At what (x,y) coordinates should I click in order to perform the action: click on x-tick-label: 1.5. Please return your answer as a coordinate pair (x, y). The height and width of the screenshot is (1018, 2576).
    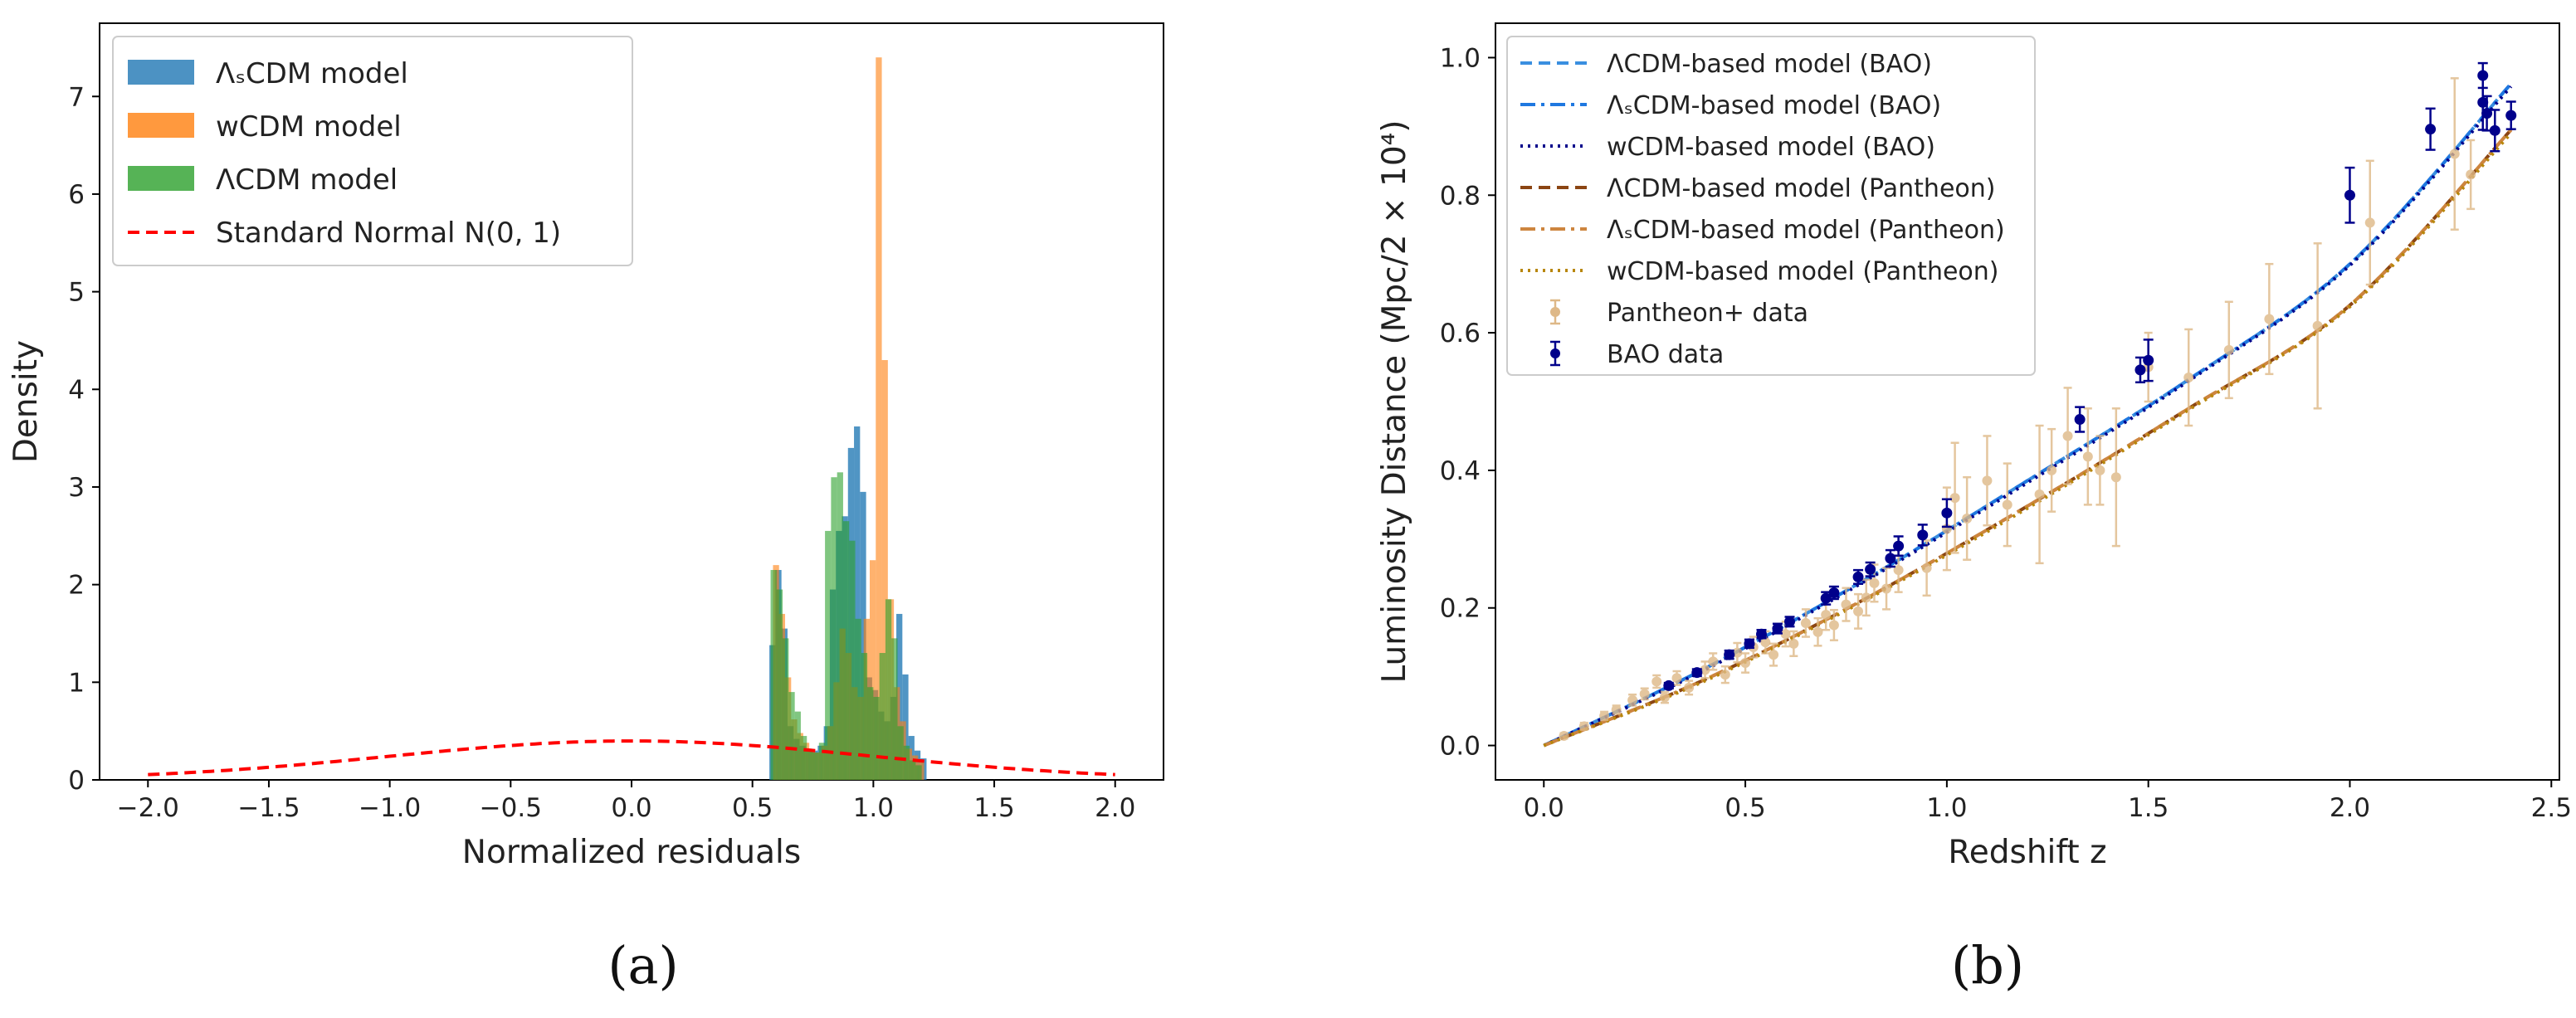
    Looking at the image, I should click on (2148, 808).